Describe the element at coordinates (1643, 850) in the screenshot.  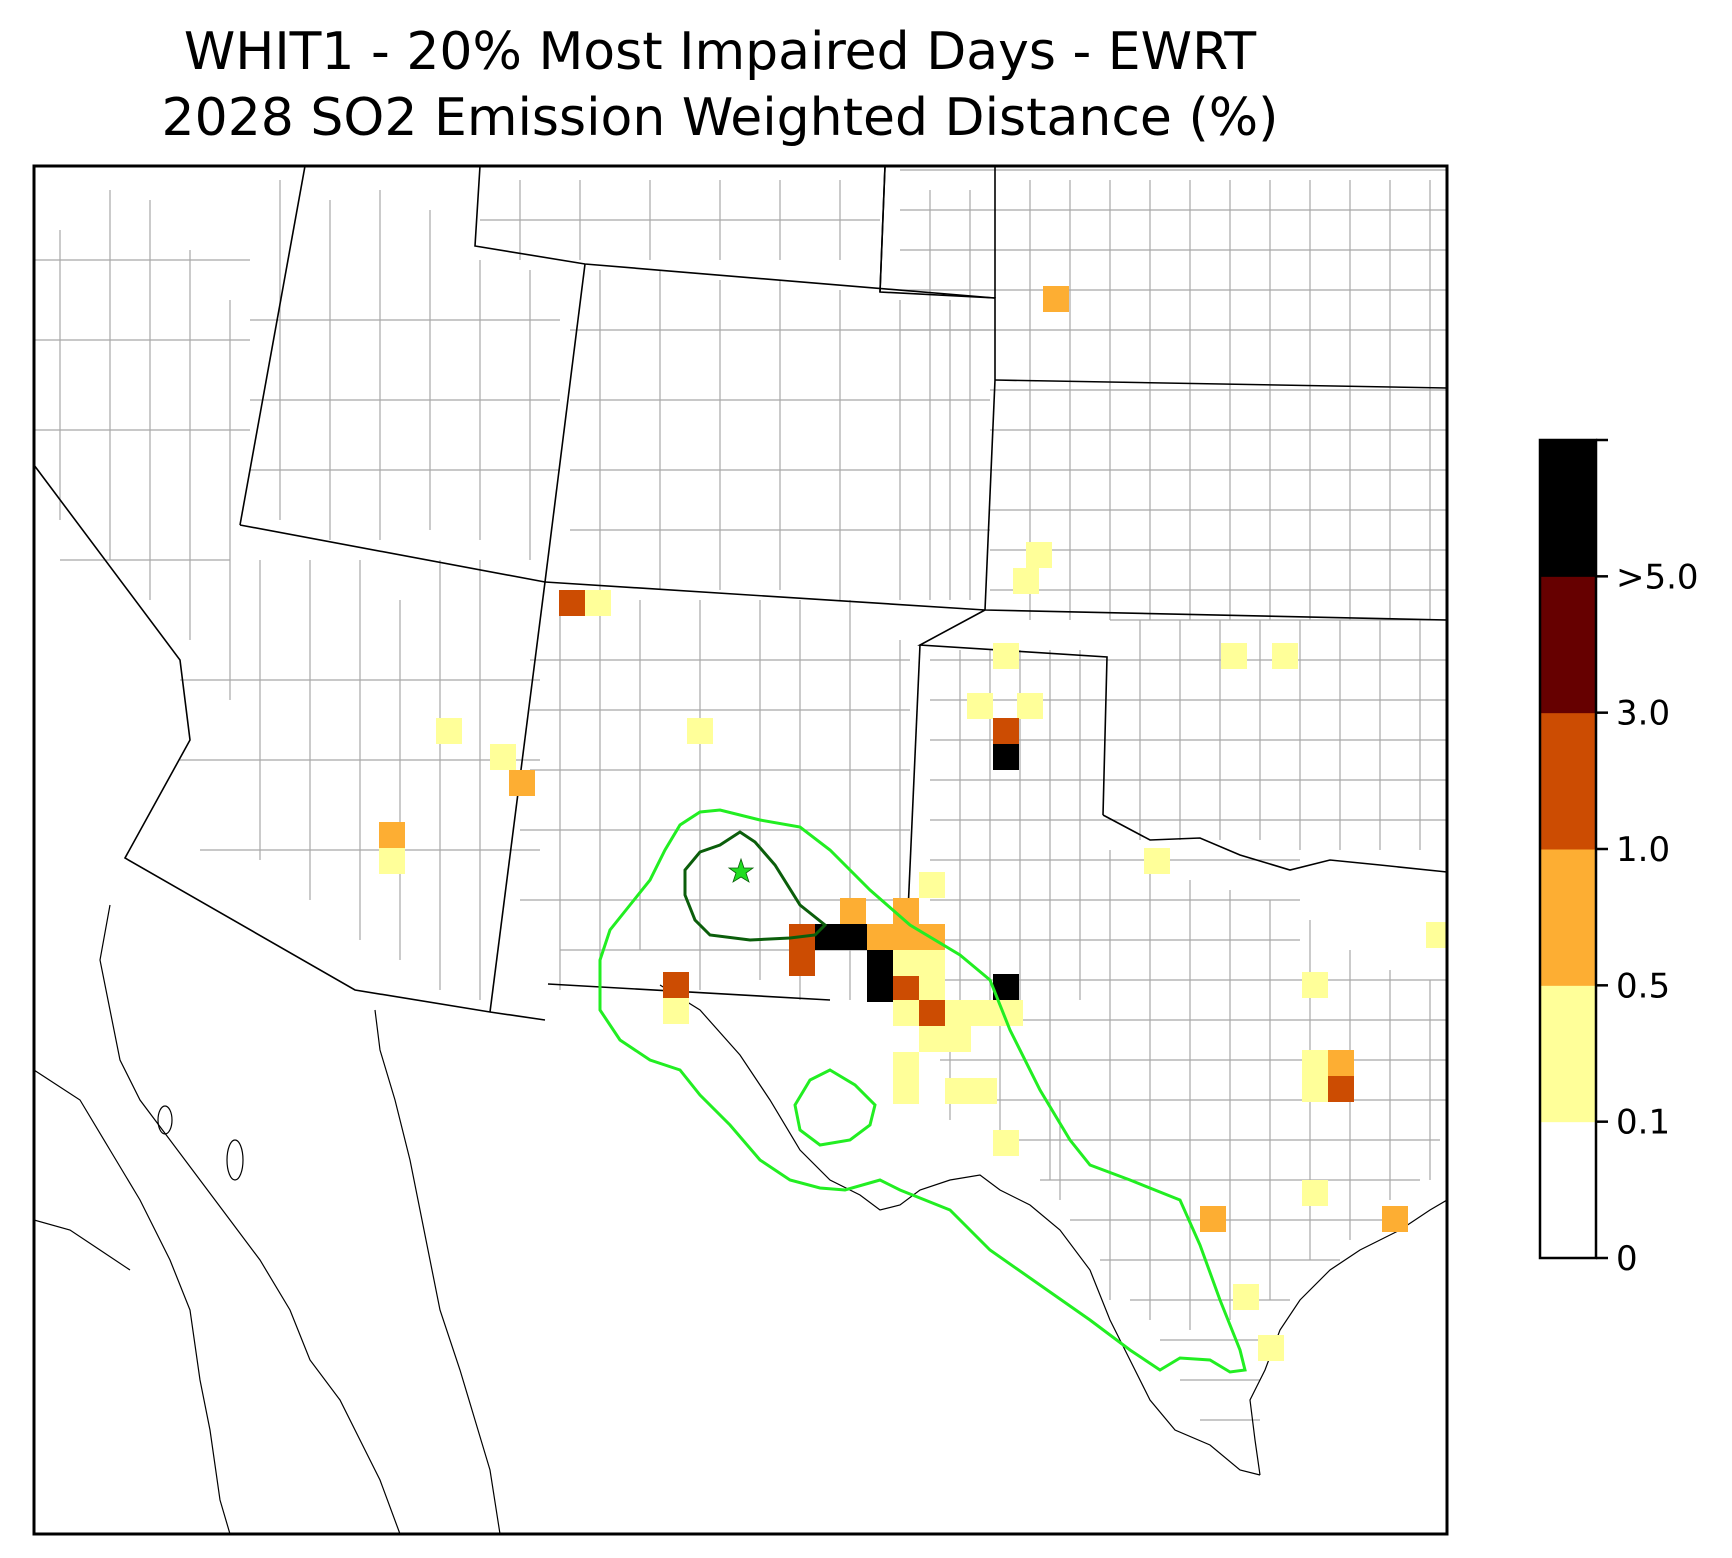
I see `colorbar-label: 1.0` at that location.